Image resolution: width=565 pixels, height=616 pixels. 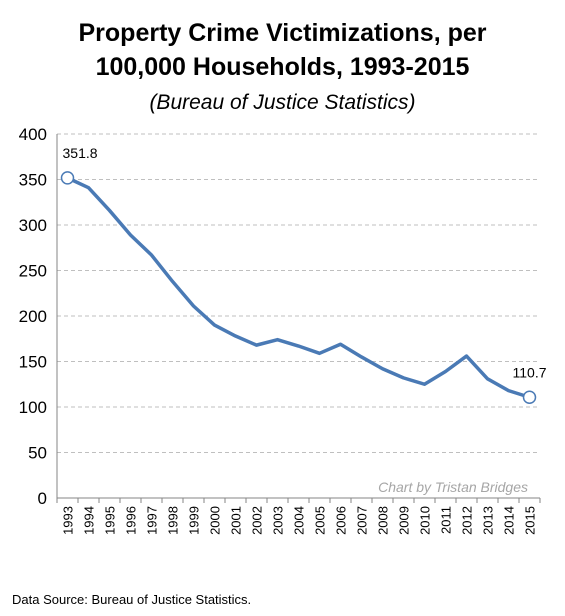 What do you see at coordinates (33, 180) in the screenshot?
I see `y-tick-label-350: 350` at bounding box center [33, 180].